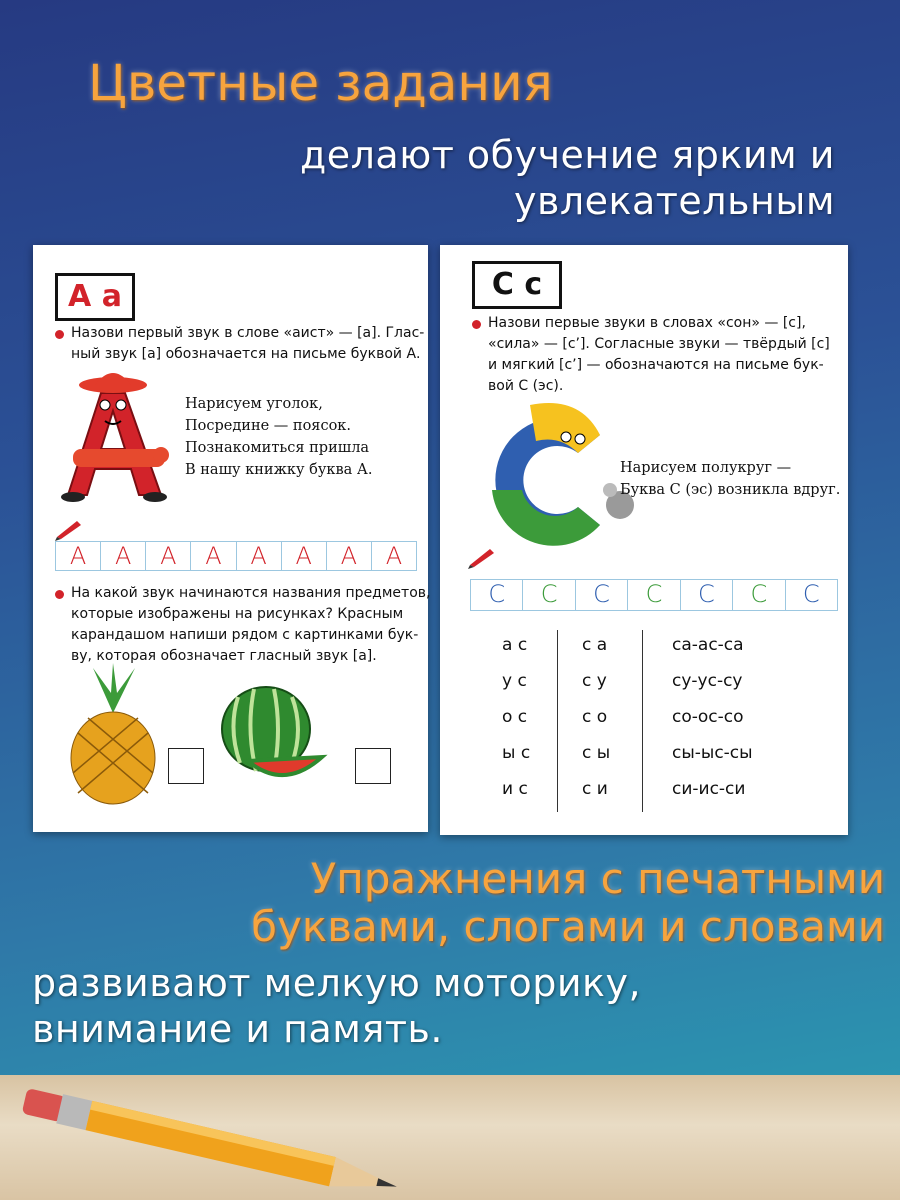 This screenshot has width=900, height=1200. What do you see at coordinates (320, 83) in the screenshot?
I see `headline: Цветные задания` at bounding box center [320, 83].